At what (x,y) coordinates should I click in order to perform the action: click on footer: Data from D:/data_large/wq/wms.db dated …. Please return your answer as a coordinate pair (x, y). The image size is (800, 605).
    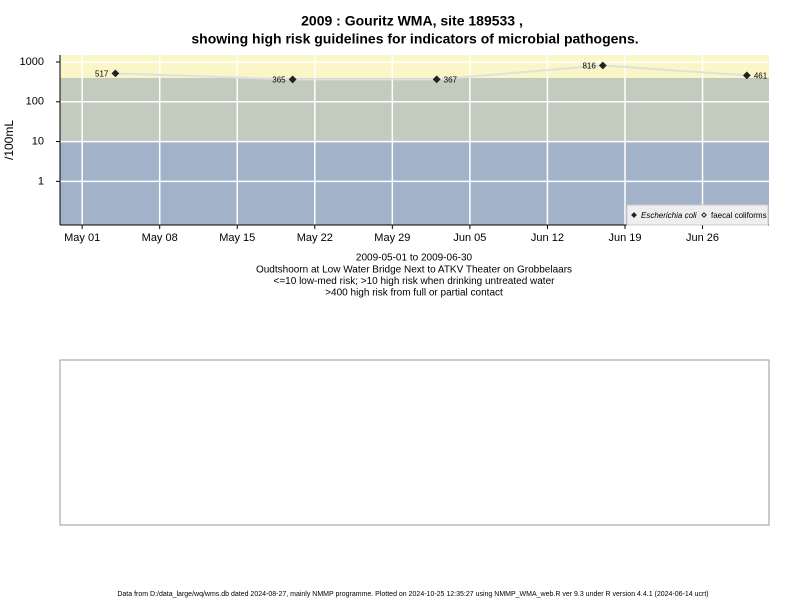
    Looking at the image, I should click on (412, 594).